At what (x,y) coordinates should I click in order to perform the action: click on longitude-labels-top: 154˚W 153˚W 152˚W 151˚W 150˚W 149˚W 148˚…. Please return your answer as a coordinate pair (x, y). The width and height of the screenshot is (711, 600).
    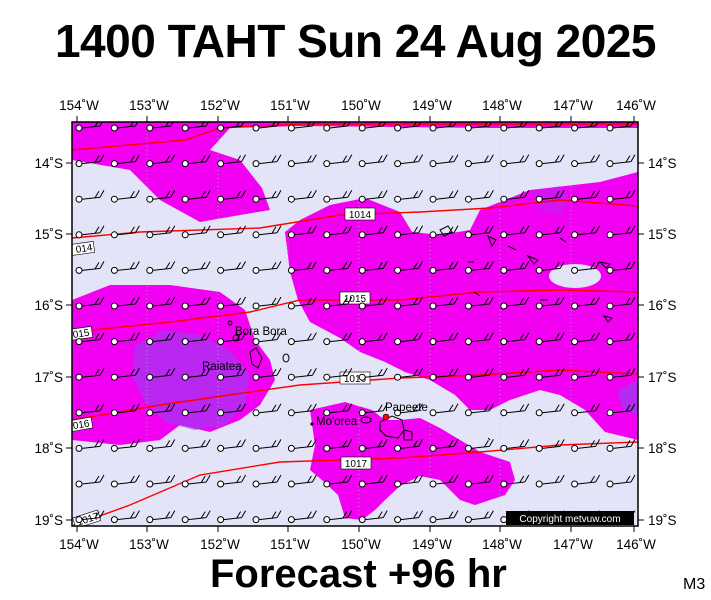
    Looking at the image, I should click on (357, 105).